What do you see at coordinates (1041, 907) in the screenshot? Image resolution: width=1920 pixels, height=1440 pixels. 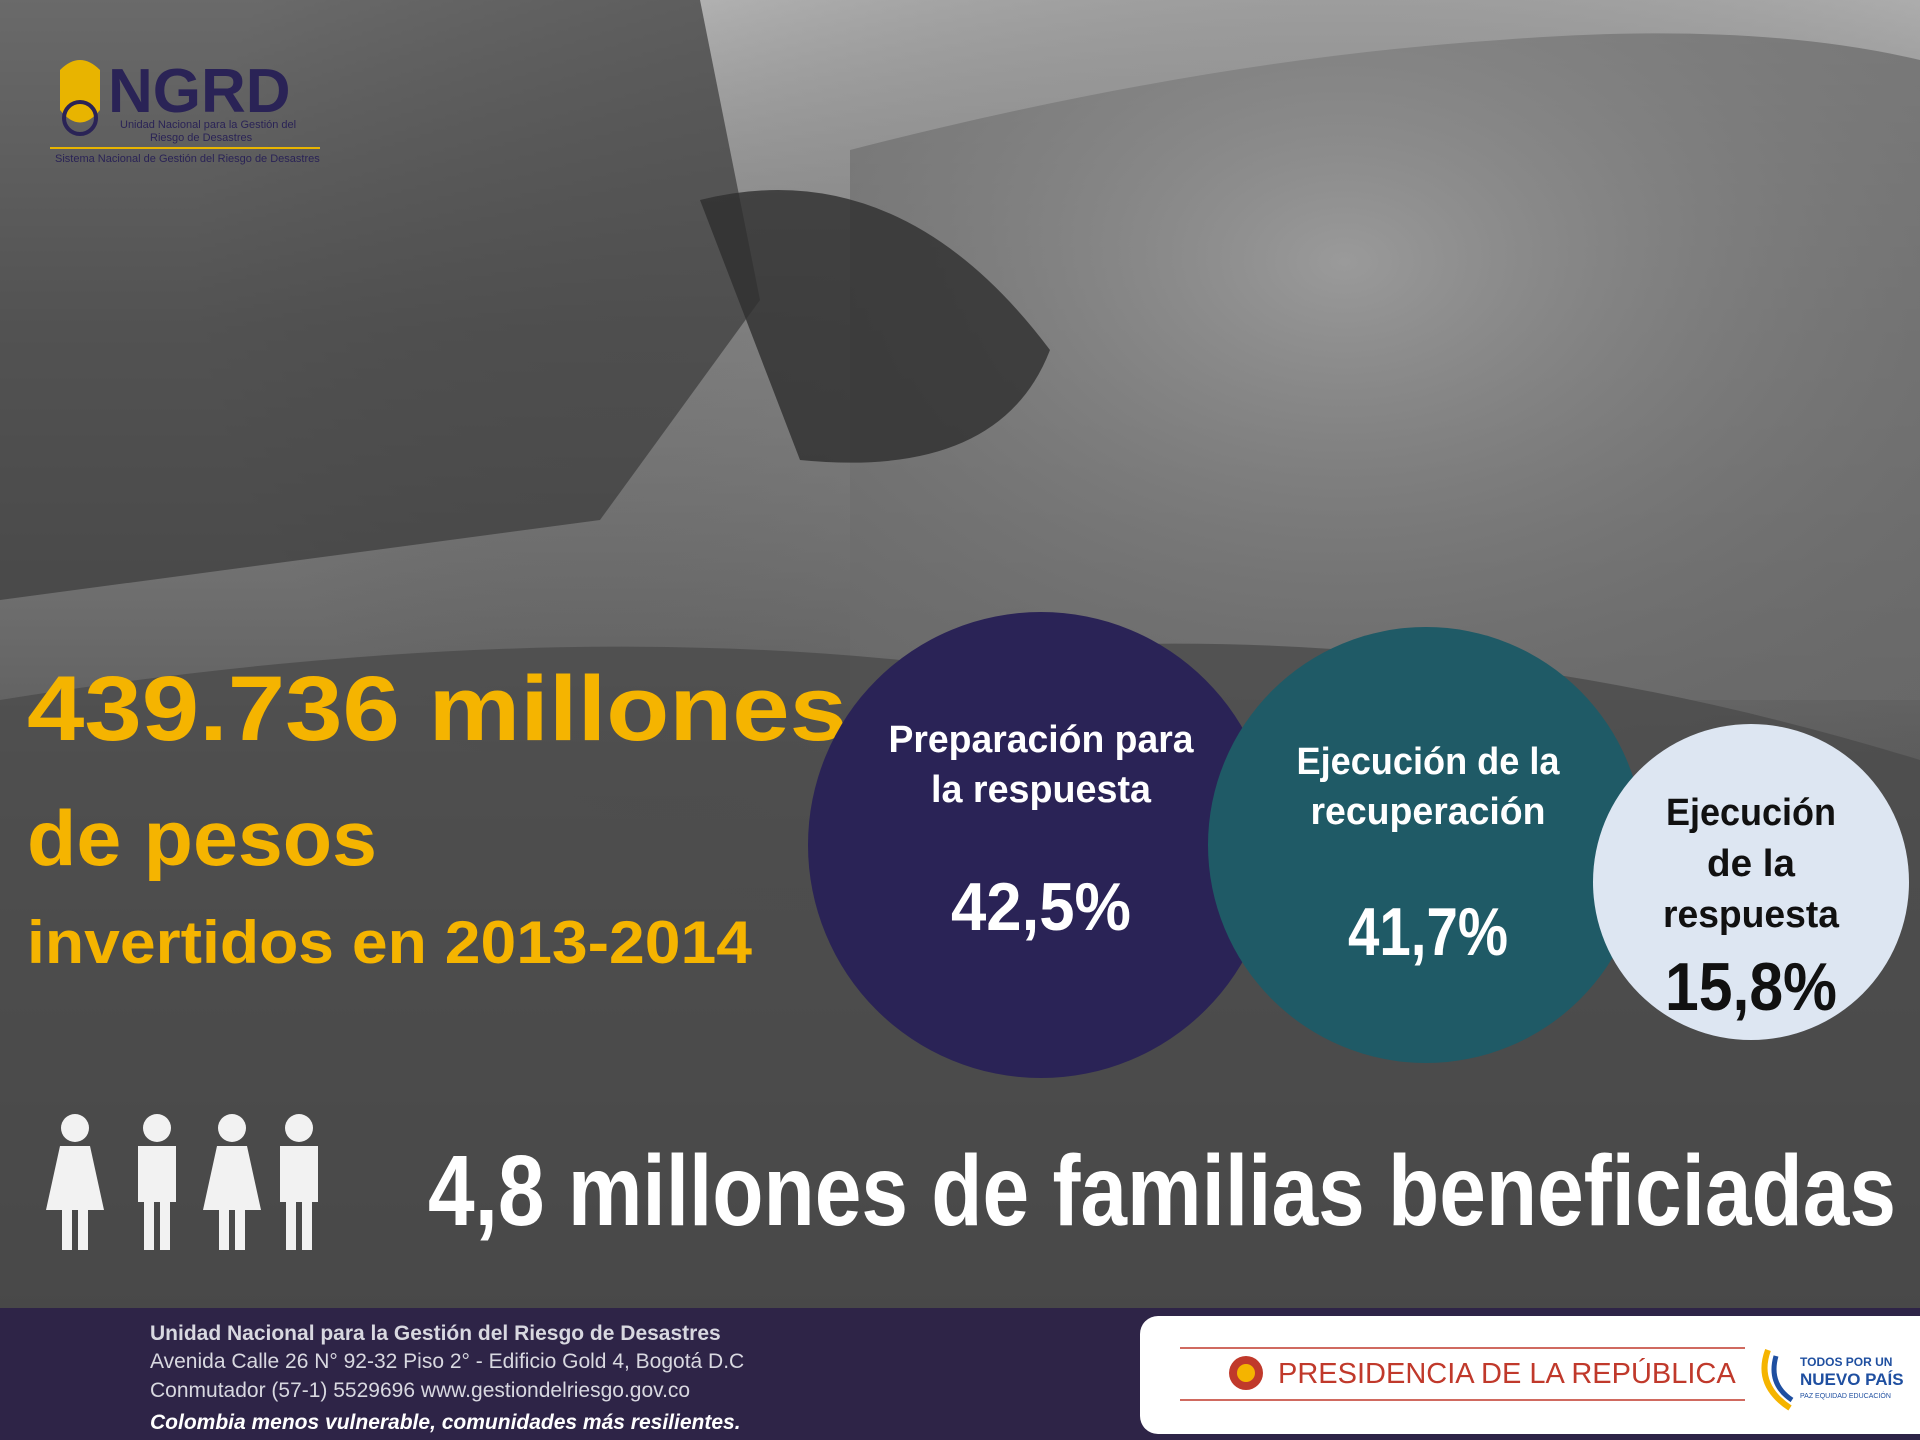 I see `segment-value: 42,5%` at bounding box center [1041, 907].